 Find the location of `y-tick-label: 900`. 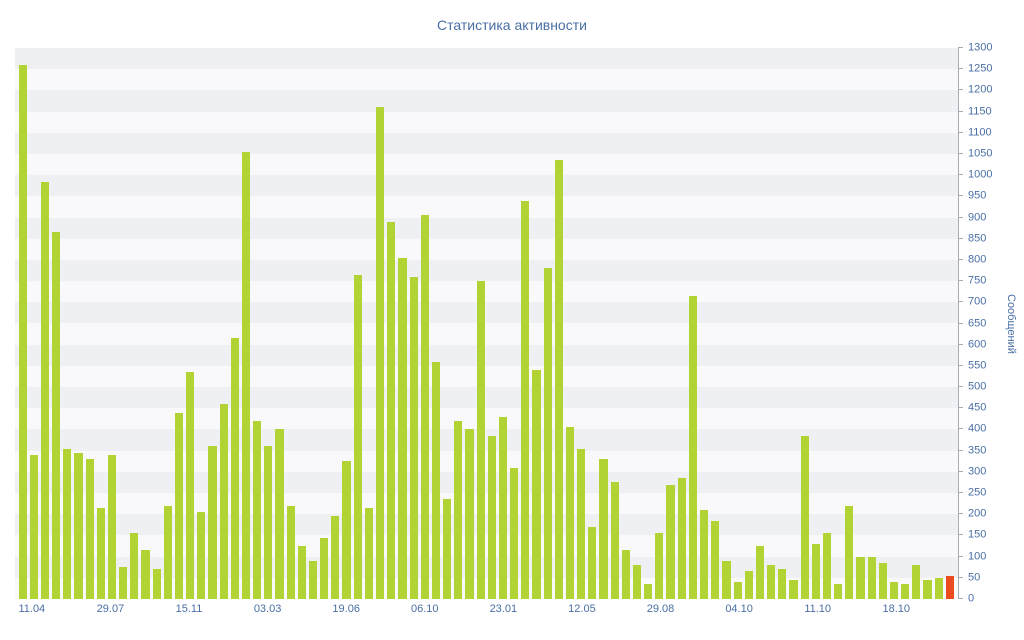

y-tick-label: 900 is located at coordinates (977, 217).